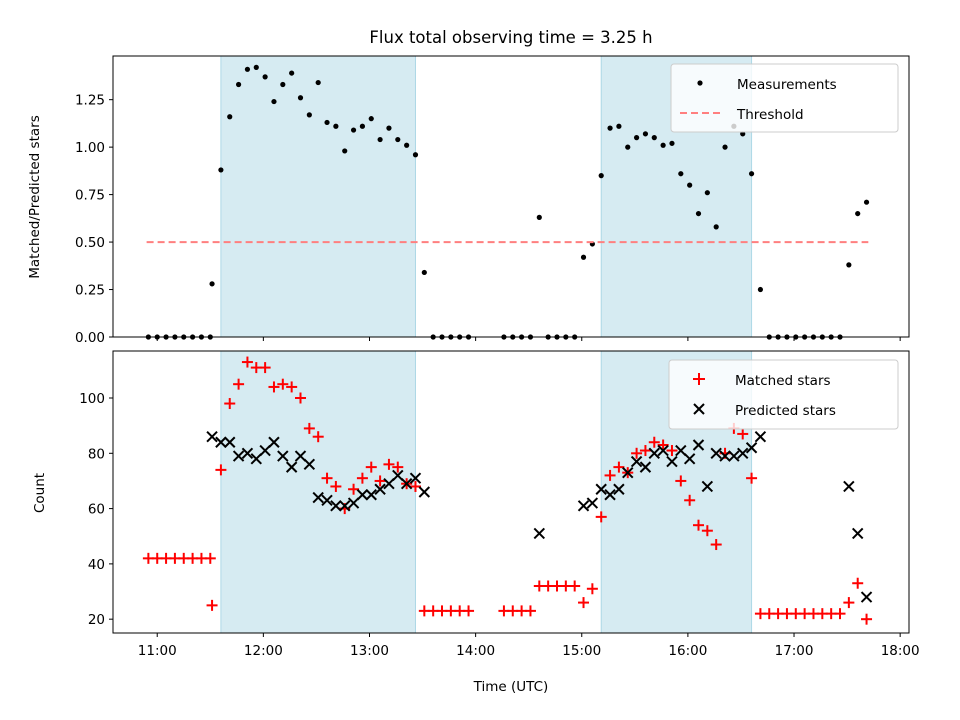  Describe the element at coordinates (40, 493) in the screenshot. I see `bottom-ylabel: Count` at that location.